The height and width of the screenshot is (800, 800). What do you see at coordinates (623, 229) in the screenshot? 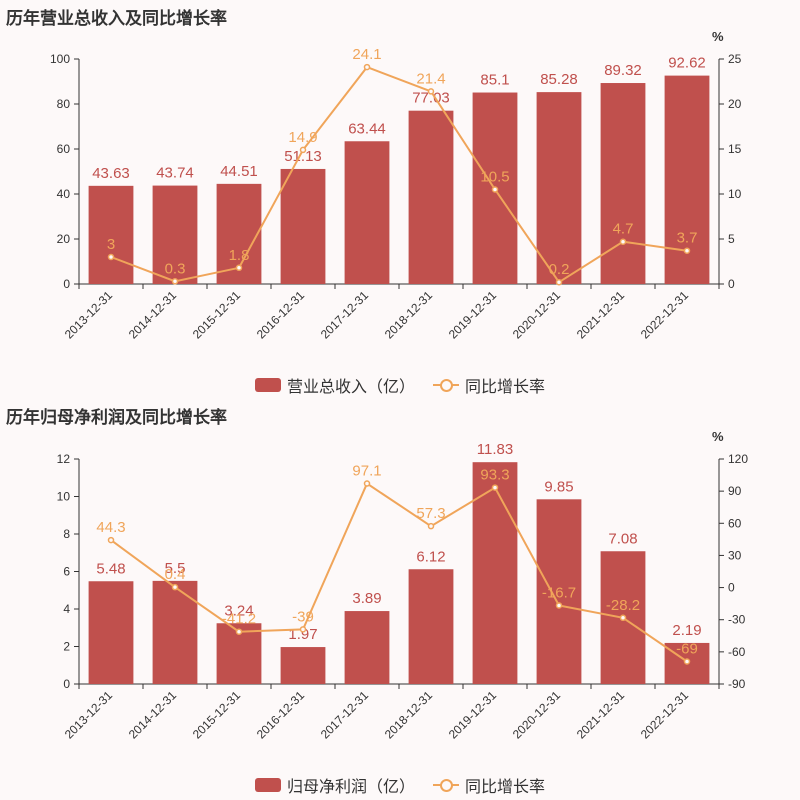
I see `growth-rate-label: 4.7` at bounding box center [623, 229].